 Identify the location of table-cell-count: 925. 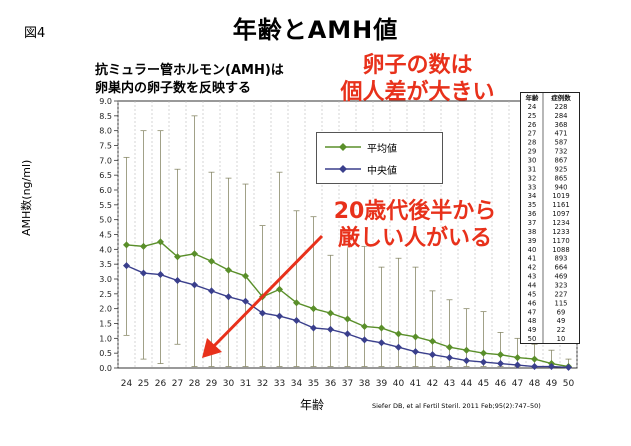
(561, 169).